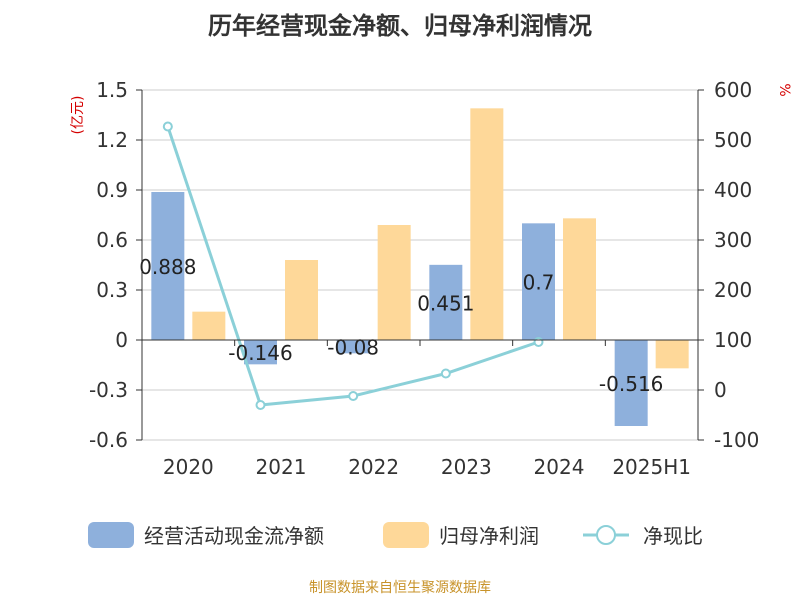 This screenshot has width=800, height=600. Describe the element at coordinates (651, 467) in the screenshot. I see `x-tick-label: 2025H1` at that location.